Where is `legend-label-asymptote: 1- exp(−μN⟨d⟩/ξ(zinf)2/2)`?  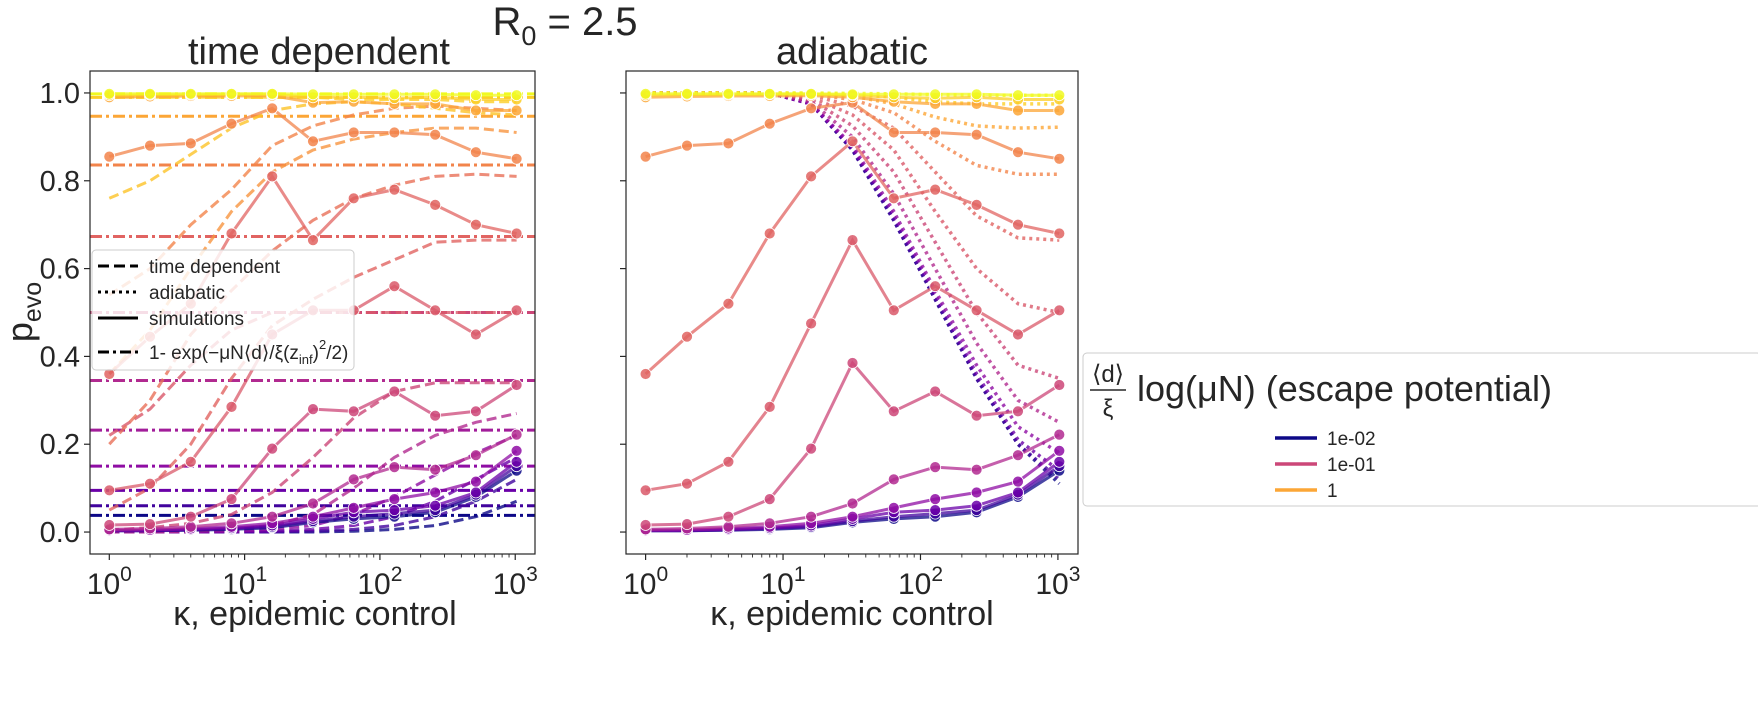
legend-label-asymptote: 1- exp(−μN⟨d⟩/ξ(zinf)2/2) is located at coordinates (248, 352).